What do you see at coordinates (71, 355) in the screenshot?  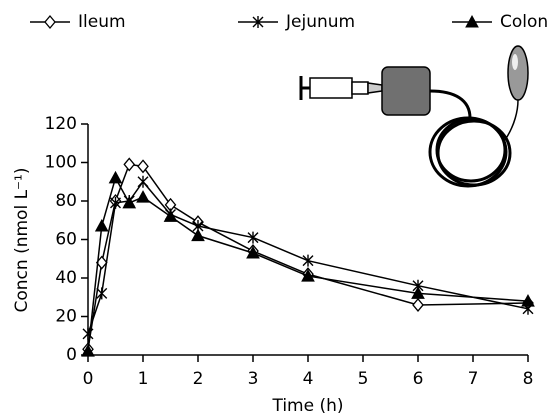 I see `y-tick-label: 0` at bounding box center [71, 355].